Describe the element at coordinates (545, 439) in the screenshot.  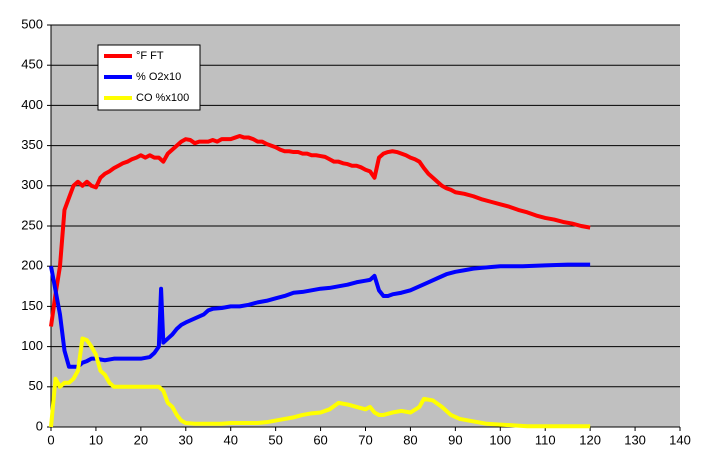
I see `x-tick-label: 110` at that location.